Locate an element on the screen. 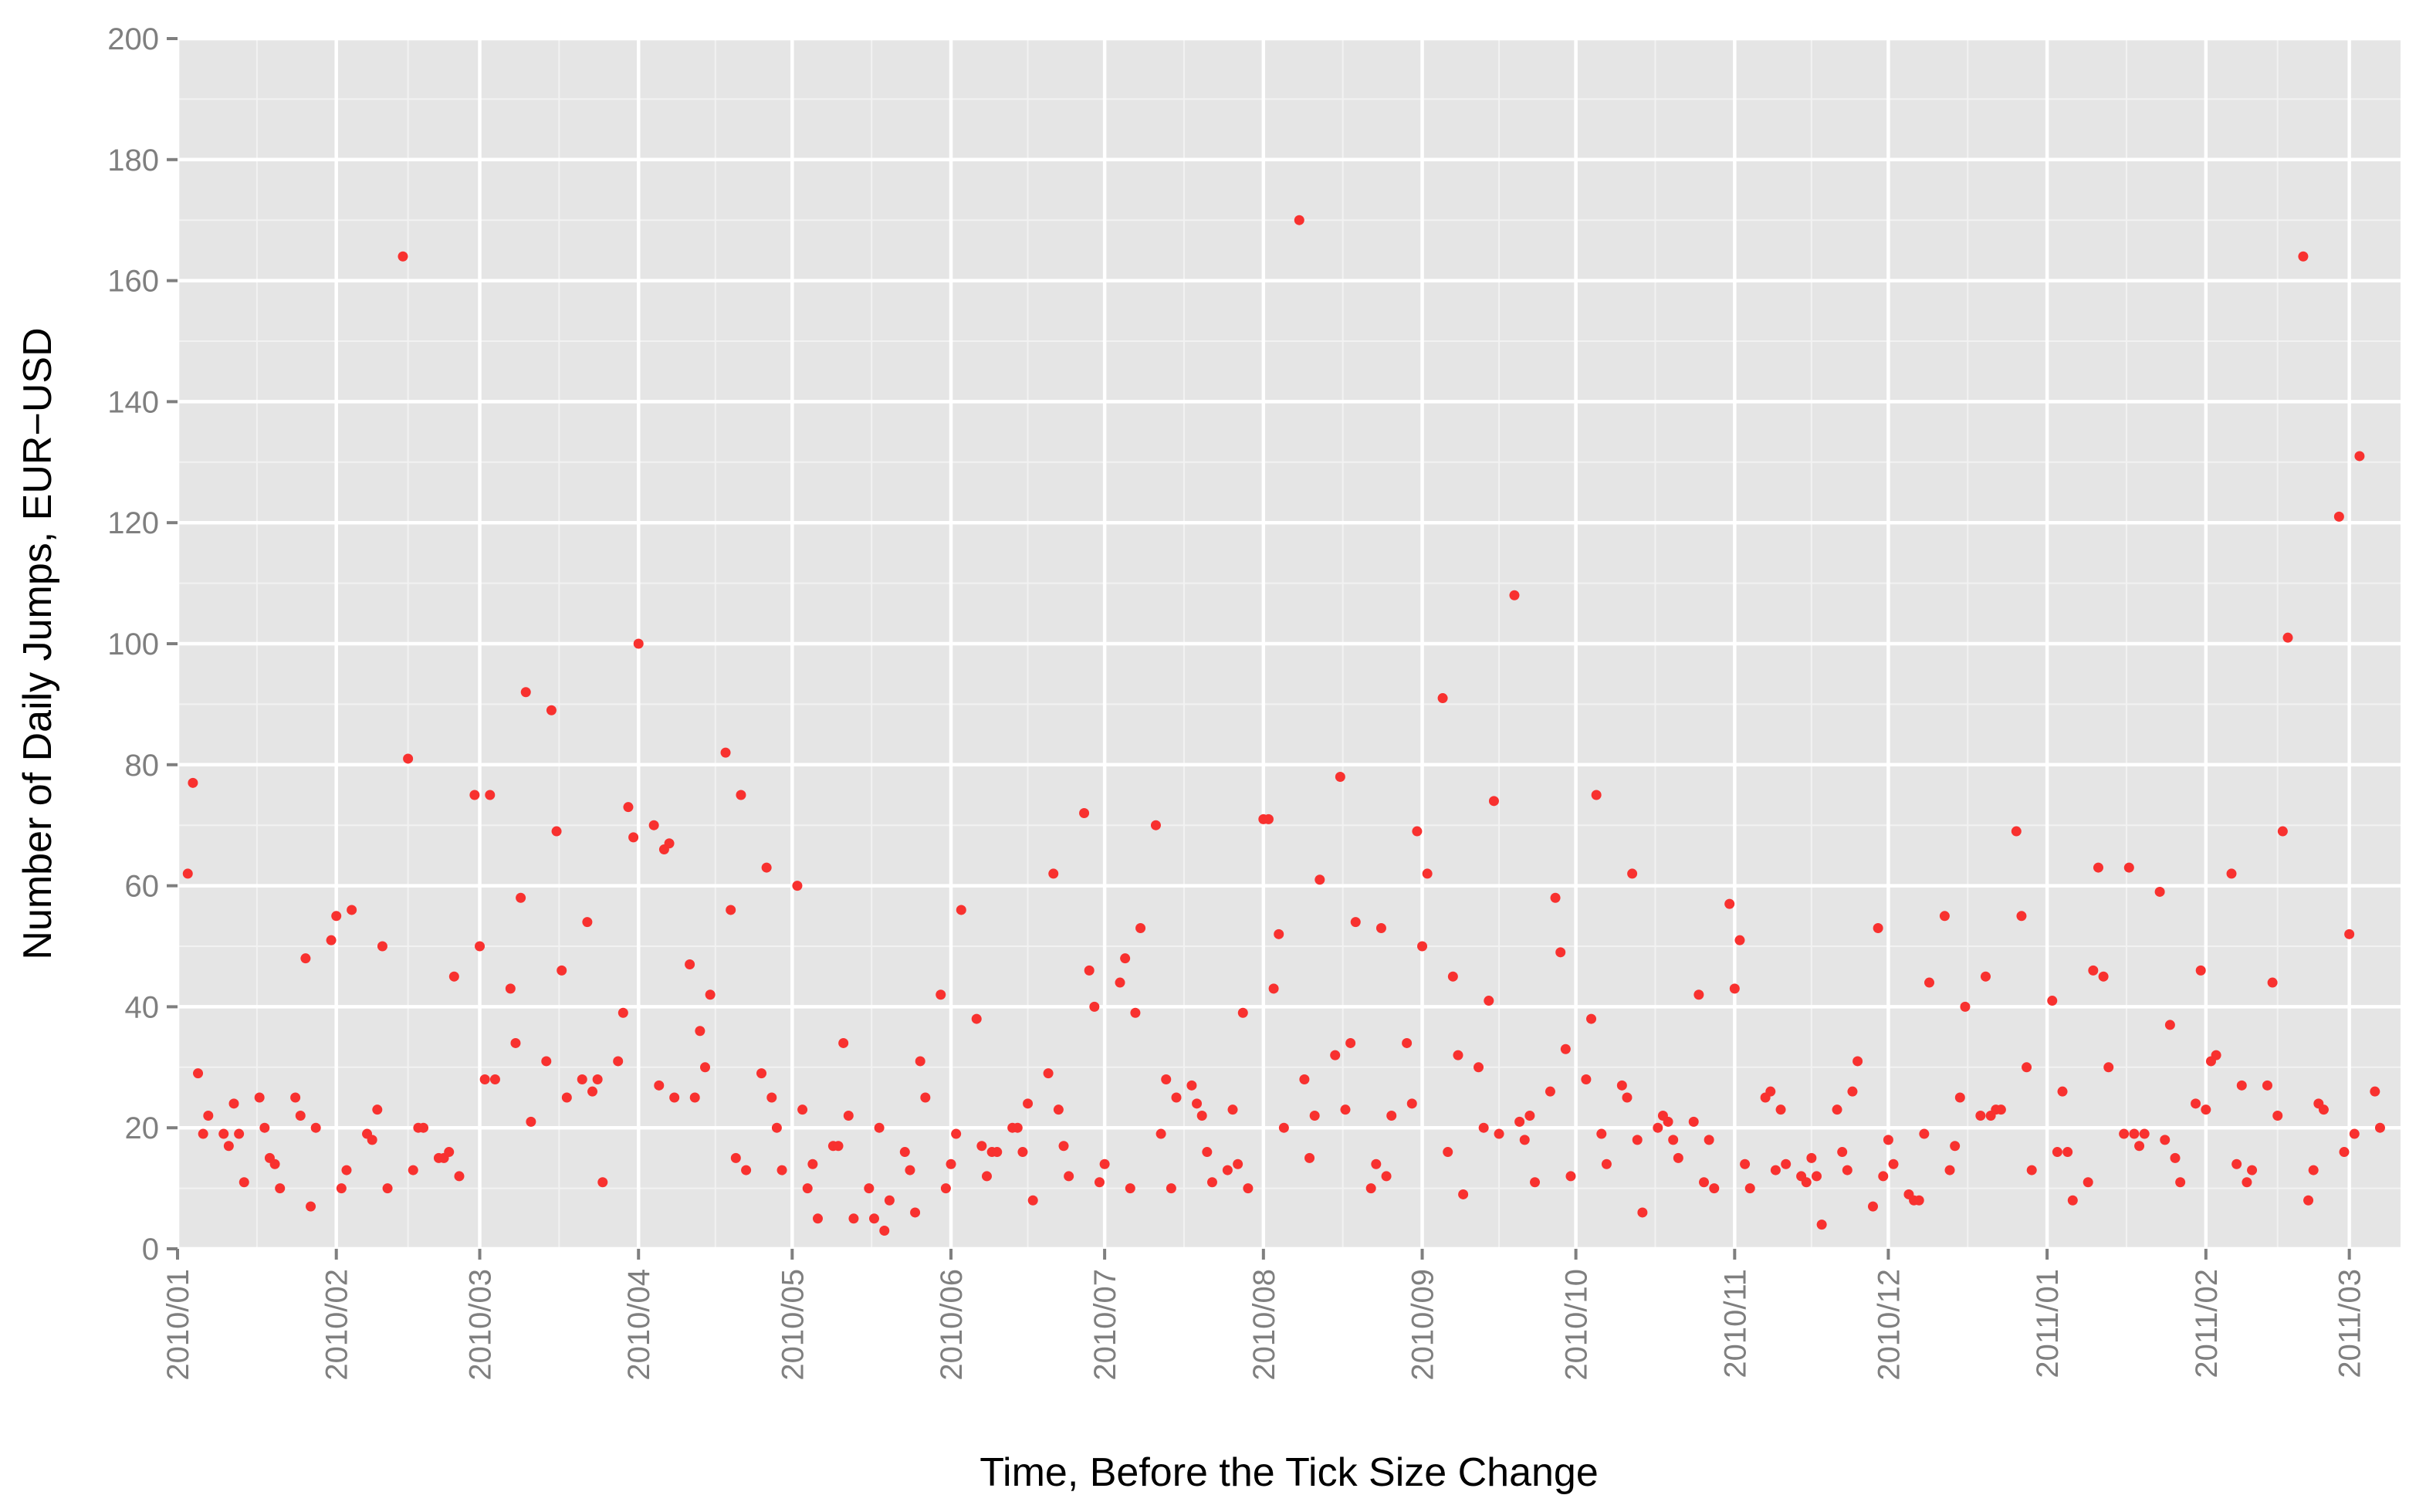  x-tick-label: 2010/01 is located at coordinates (178, 1325).